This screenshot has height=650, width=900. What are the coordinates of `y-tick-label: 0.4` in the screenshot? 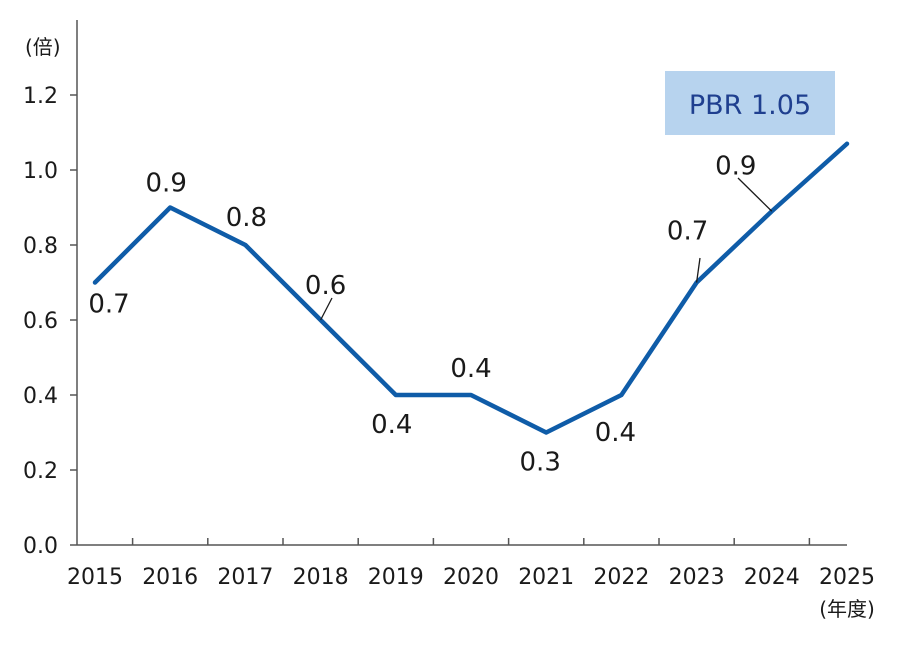 It's located at (40, 396).